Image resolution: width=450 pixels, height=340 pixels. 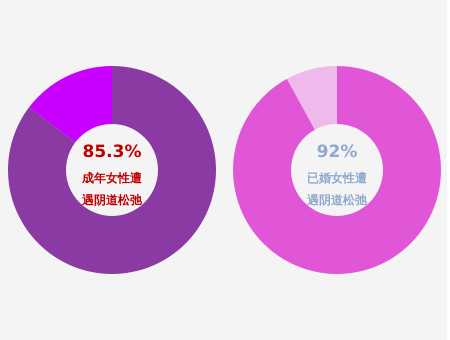 What do you see at coordinates (337, 189) in the screenshot?
I see `text: 已婚女性遭遇阴道松弛` at bounding box center [337, 189].